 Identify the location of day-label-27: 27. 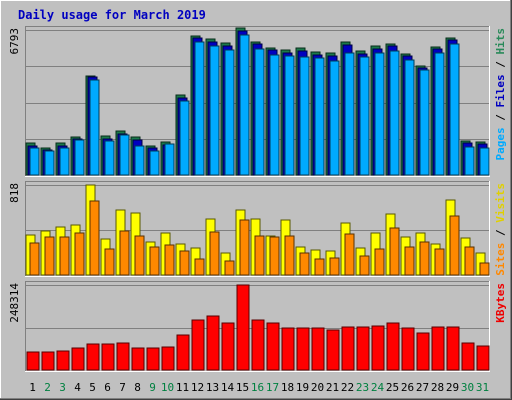
(422, 387).